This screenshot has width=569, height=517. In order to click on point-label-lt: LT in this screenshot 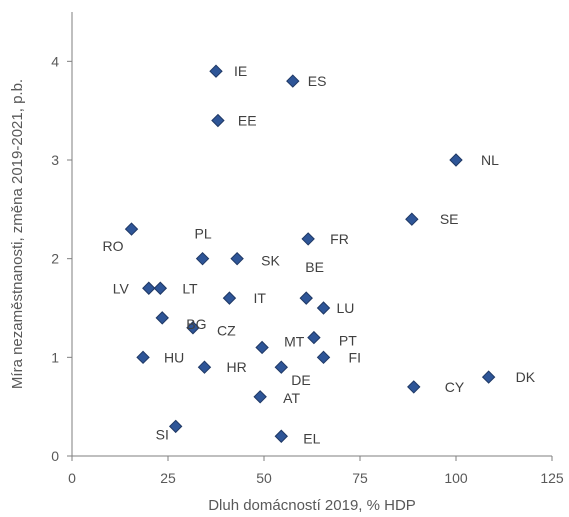, I will do `click(190, 288)`.